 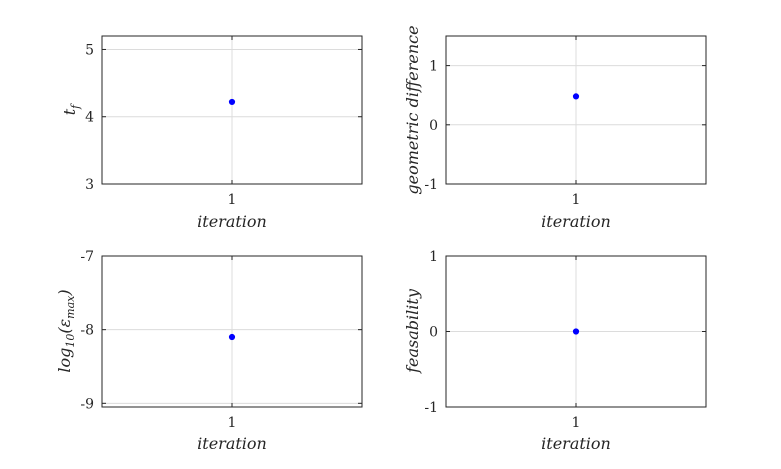 What do you see at coordinates (71, 109) in the screenshot?
I see `y-axis-label: tf` at bounding box center [71, 109].